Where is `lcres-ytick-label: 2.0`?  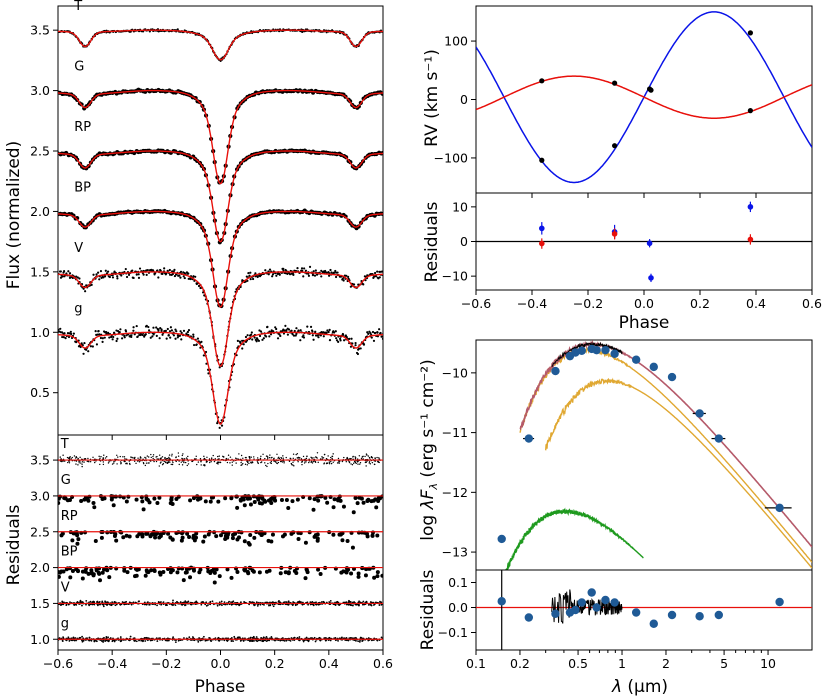 lcres-ytick-label: 2.0 is located at coordinates (40, 567).